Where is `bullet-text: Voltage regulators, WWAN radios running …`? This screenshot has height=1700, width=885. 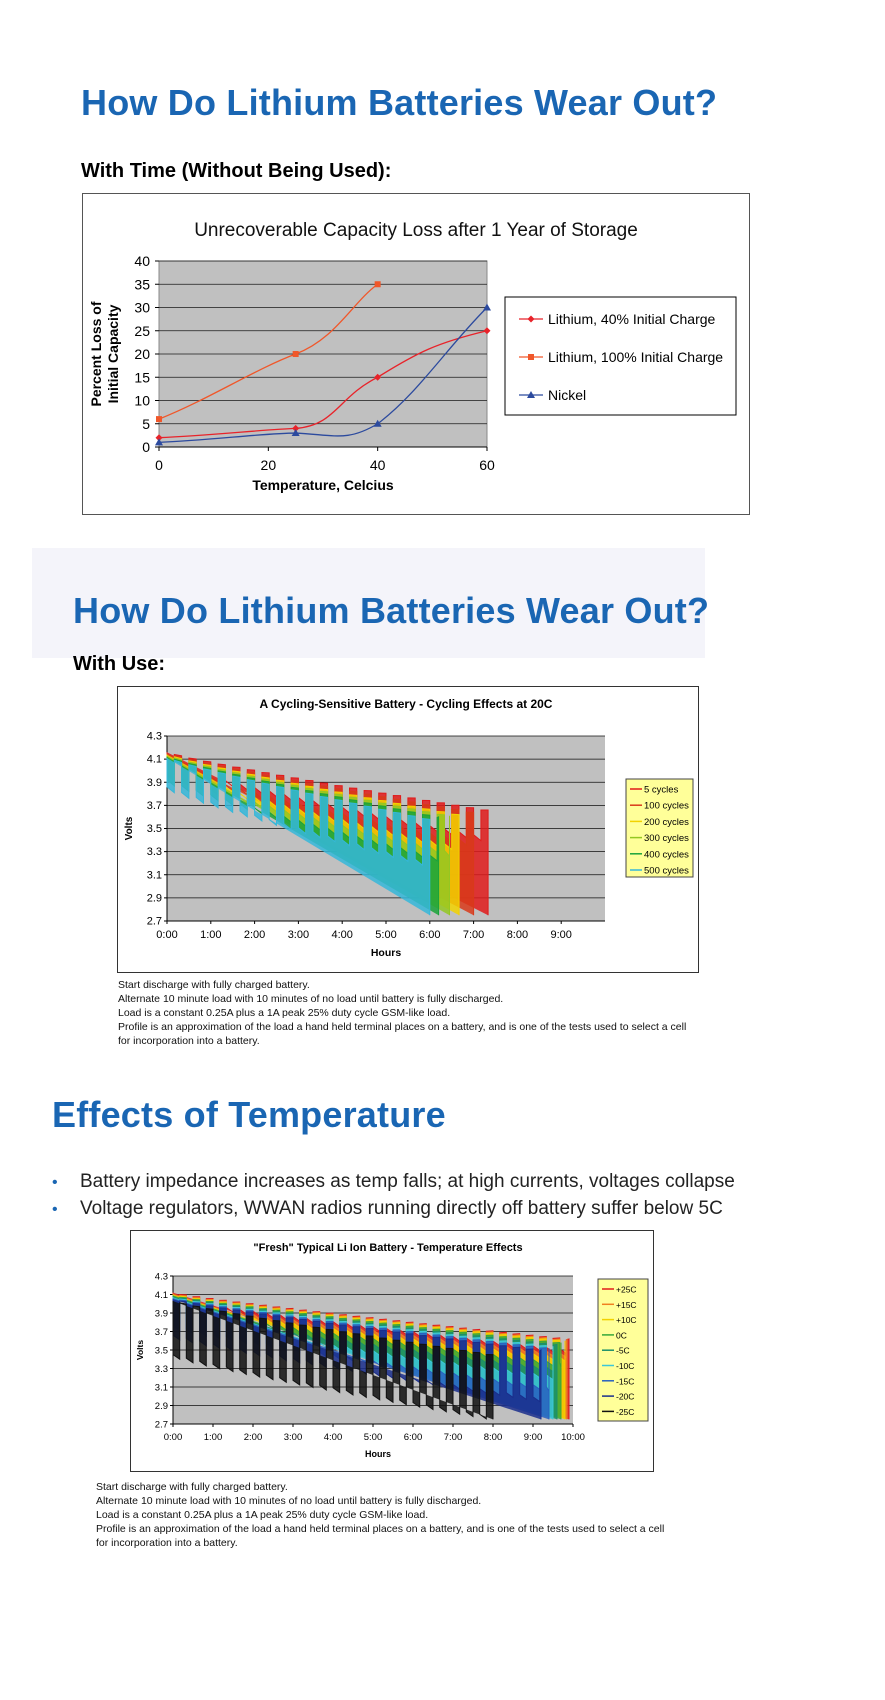
bullet-text: Voltage regulators, WWAN radios running … is located at coordinates (401, 1208).